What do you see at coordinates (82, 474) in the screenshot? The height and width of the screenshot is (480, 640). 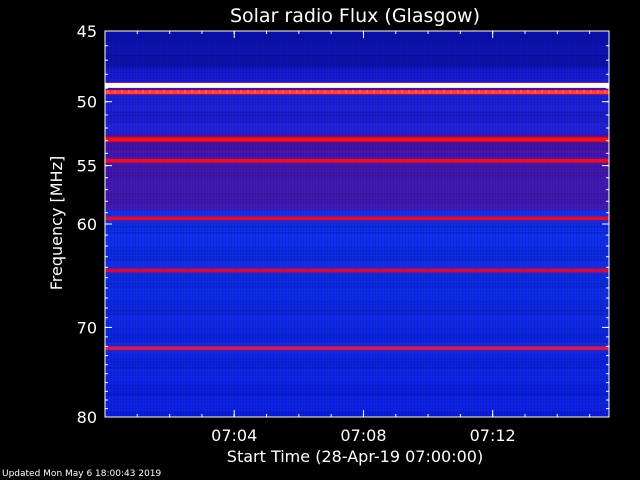 I see `updated-timestamp: Updated Mon May 6 18:00:43 2019` at bounding box center [82, 474].